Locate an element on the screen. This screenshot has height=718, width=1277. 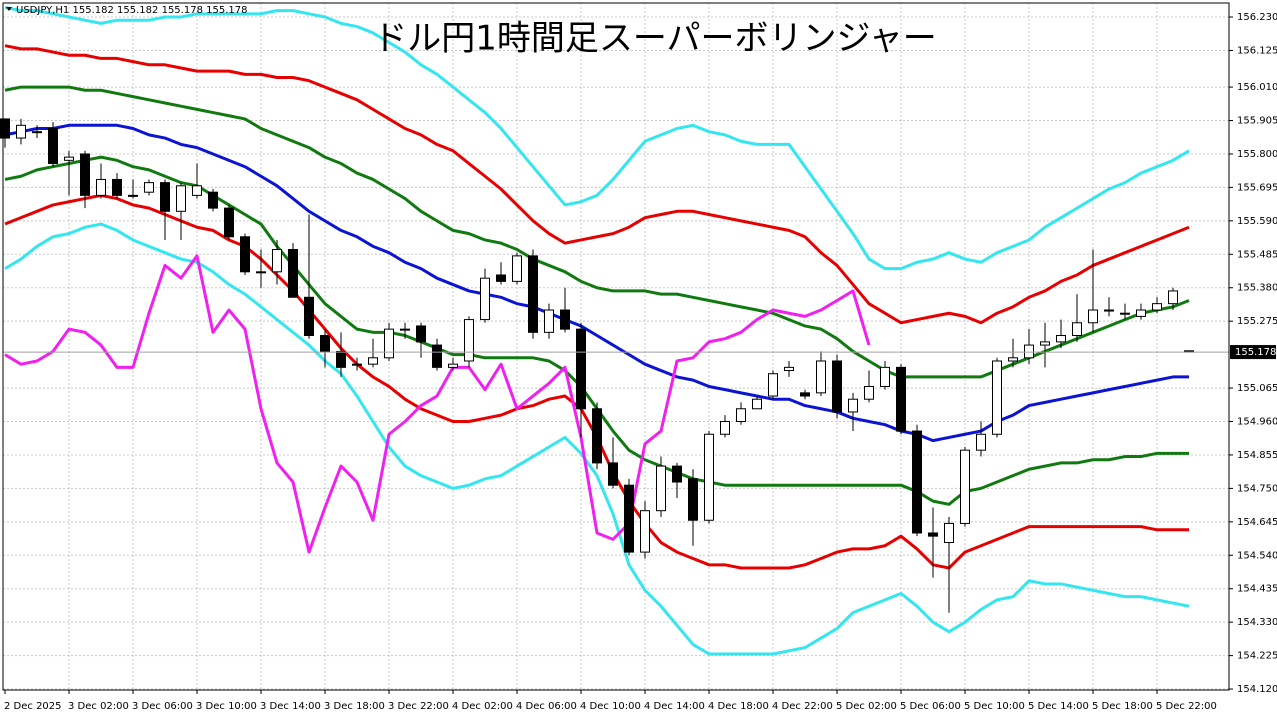
y-tick-label: 154.435 is located at coordinates (1257, 589).